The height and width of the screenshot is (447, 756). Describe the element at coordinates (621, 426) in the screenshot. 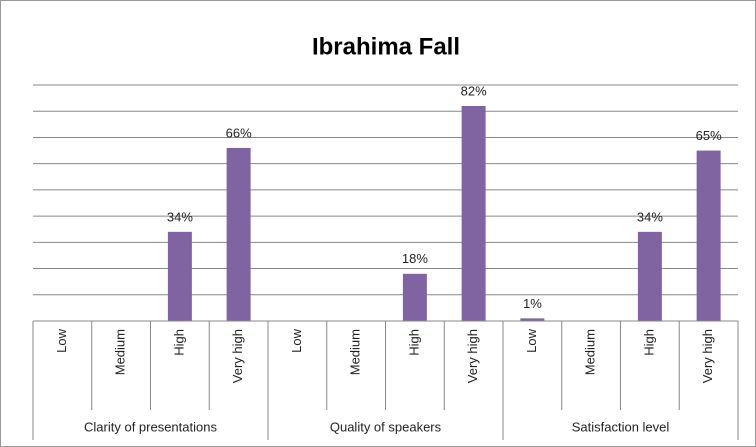

I see `group-label: Satisfaction level` at that location.